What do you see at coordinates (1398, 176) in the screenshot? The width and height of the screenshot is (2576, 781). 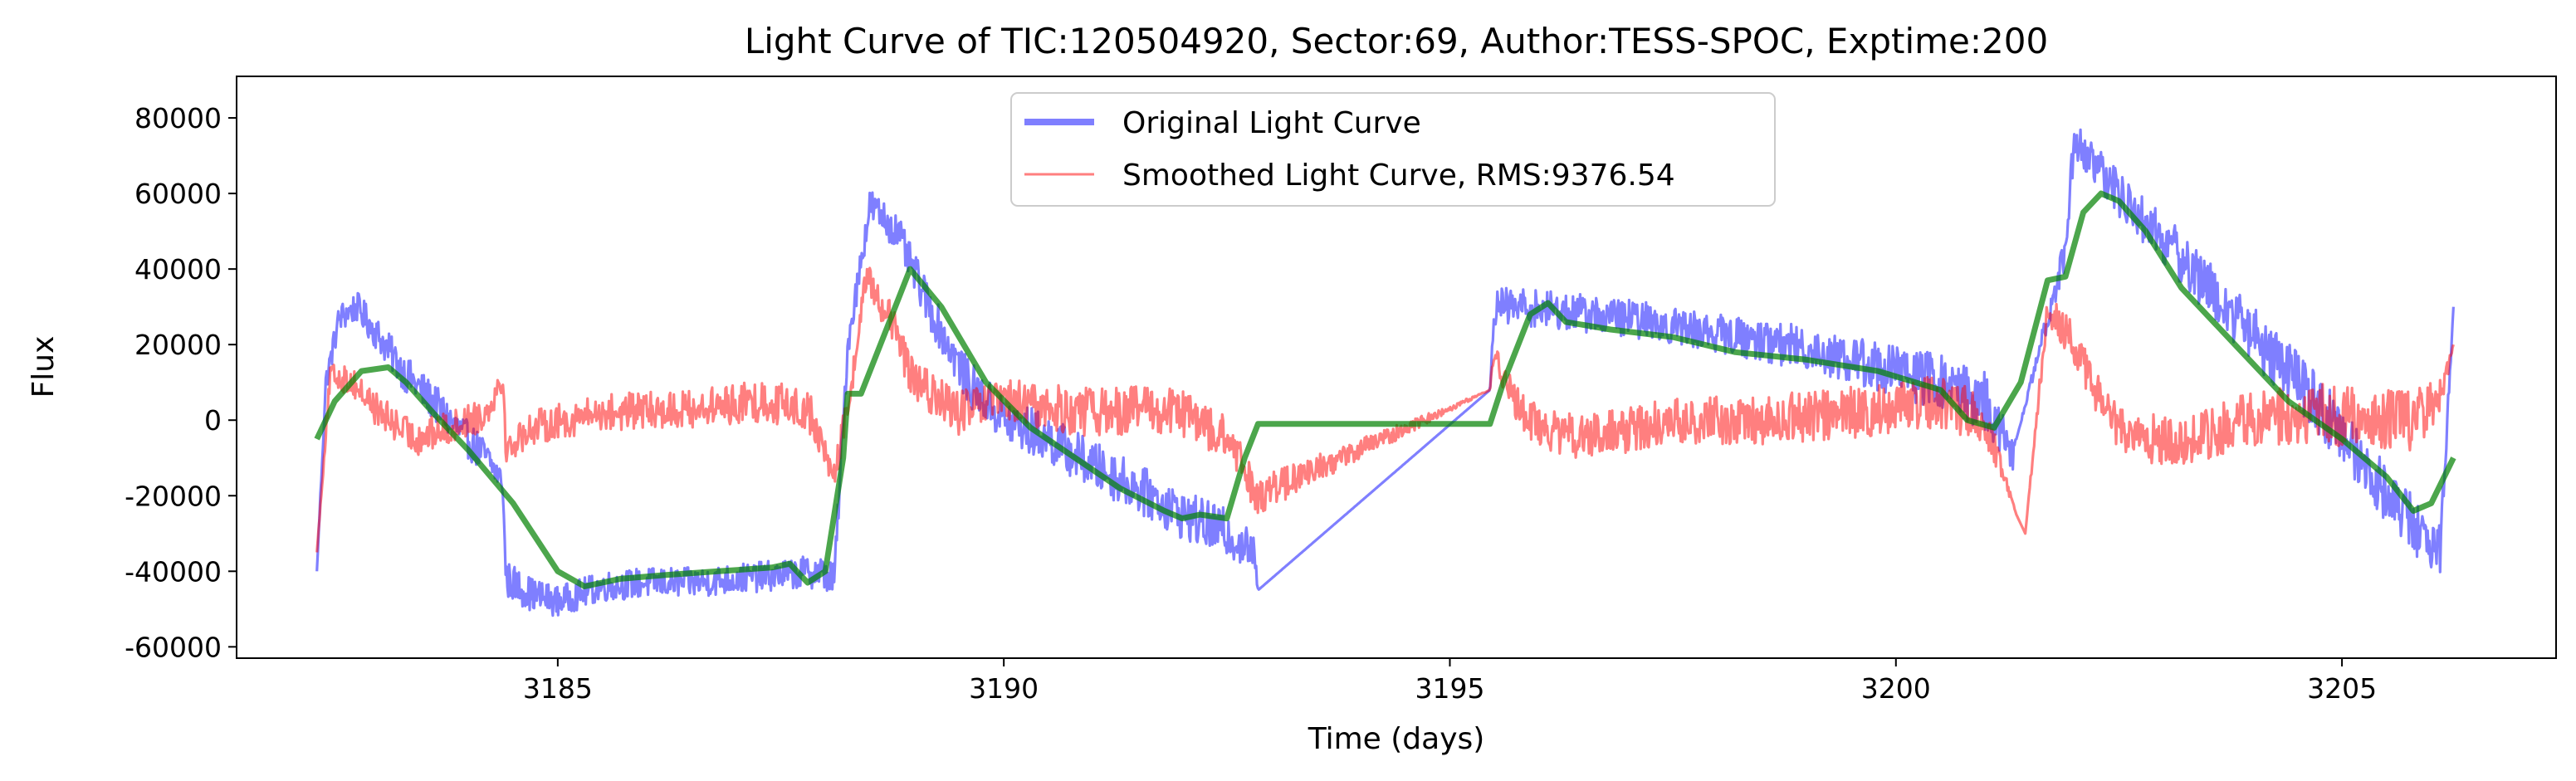 I see `legend-label-smoothed: Smoothed Light Curve, RMS:9376.54` at bounding box center [1398, 176].